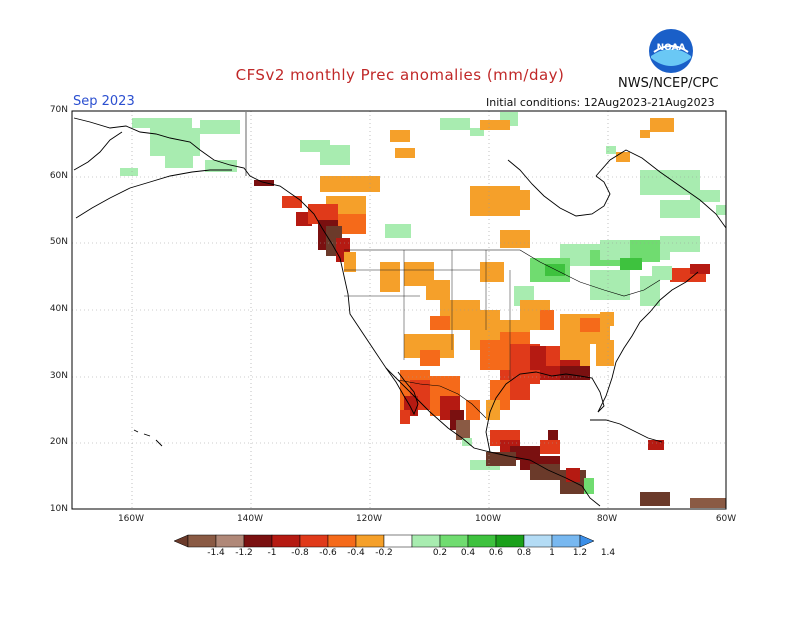 The width and height of the screenshot is (800, 618). Describe the element at coordinates (440, 553) in the screenshot. I see `colorbar-label: 0.2` at that location.